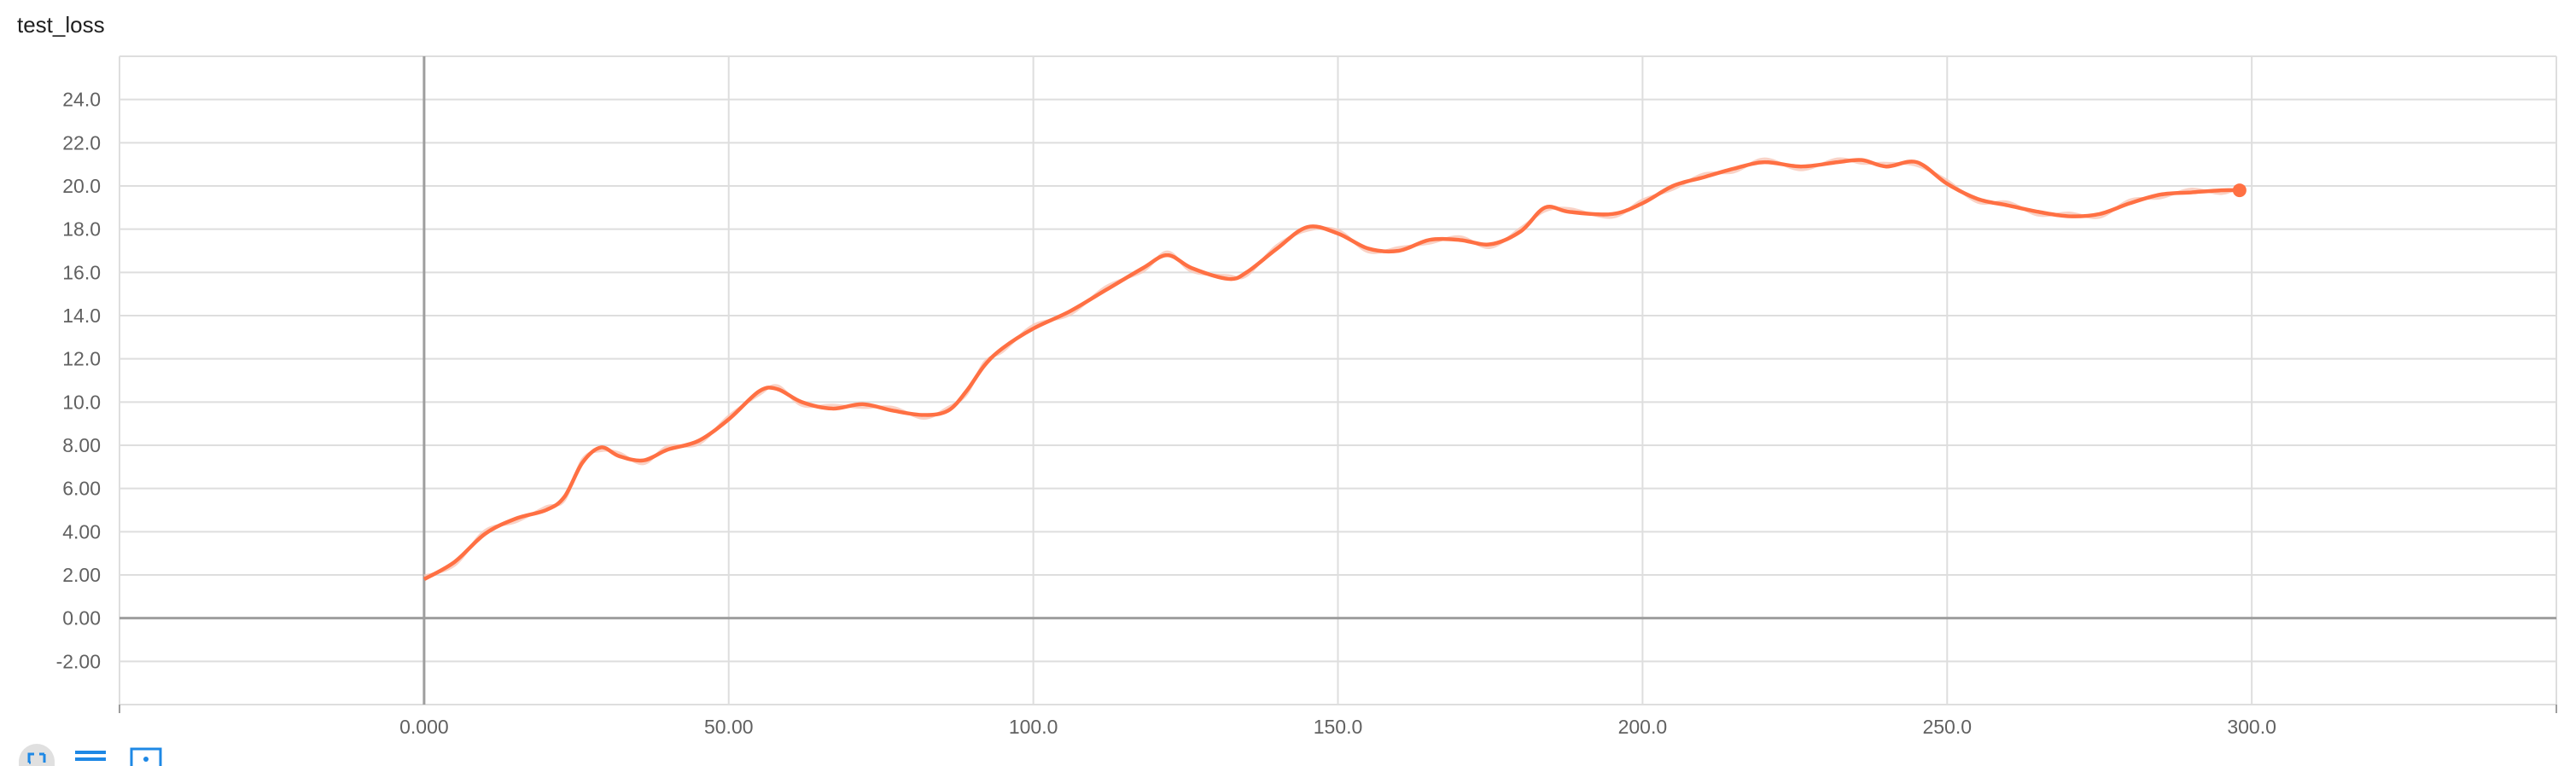  I want to click on y-tick-label: 22.0, so click(81, 142).